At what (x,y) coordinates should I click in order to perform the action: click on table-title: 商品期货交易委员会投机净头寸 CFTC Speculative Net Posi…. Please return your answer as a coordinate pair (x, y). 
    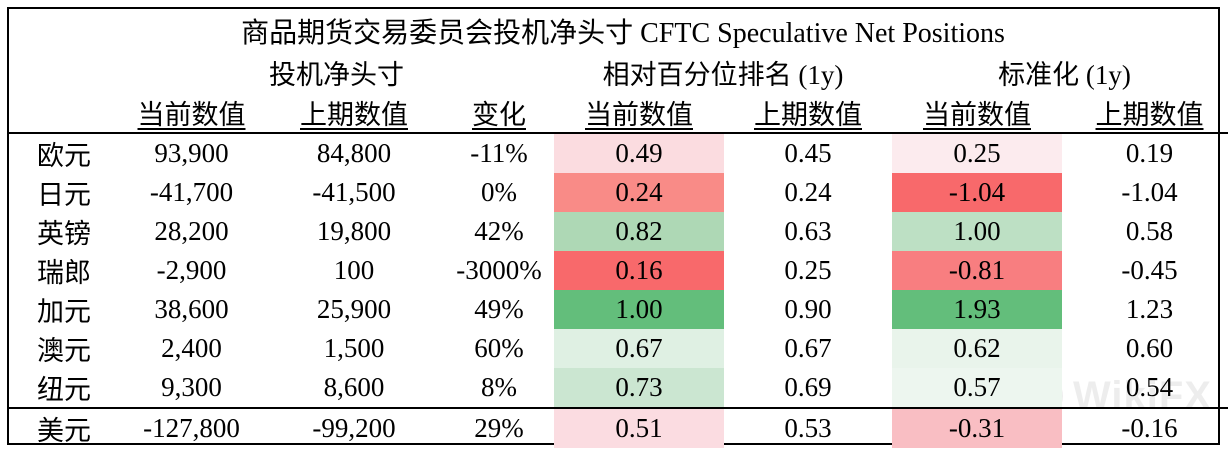
    Looking at the image, I should click on (623, 33).